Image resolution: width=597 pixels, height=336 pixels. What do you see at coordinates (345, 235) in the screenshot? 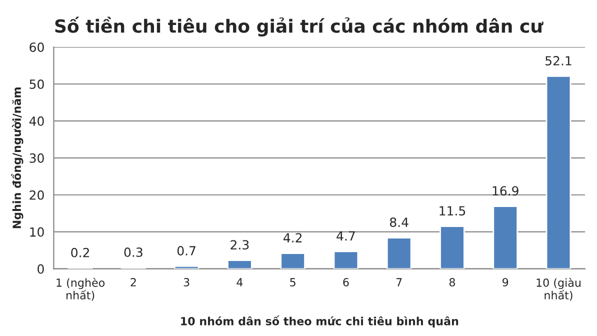
I see `data-label: 4.7` at bounding box center [345, 235].